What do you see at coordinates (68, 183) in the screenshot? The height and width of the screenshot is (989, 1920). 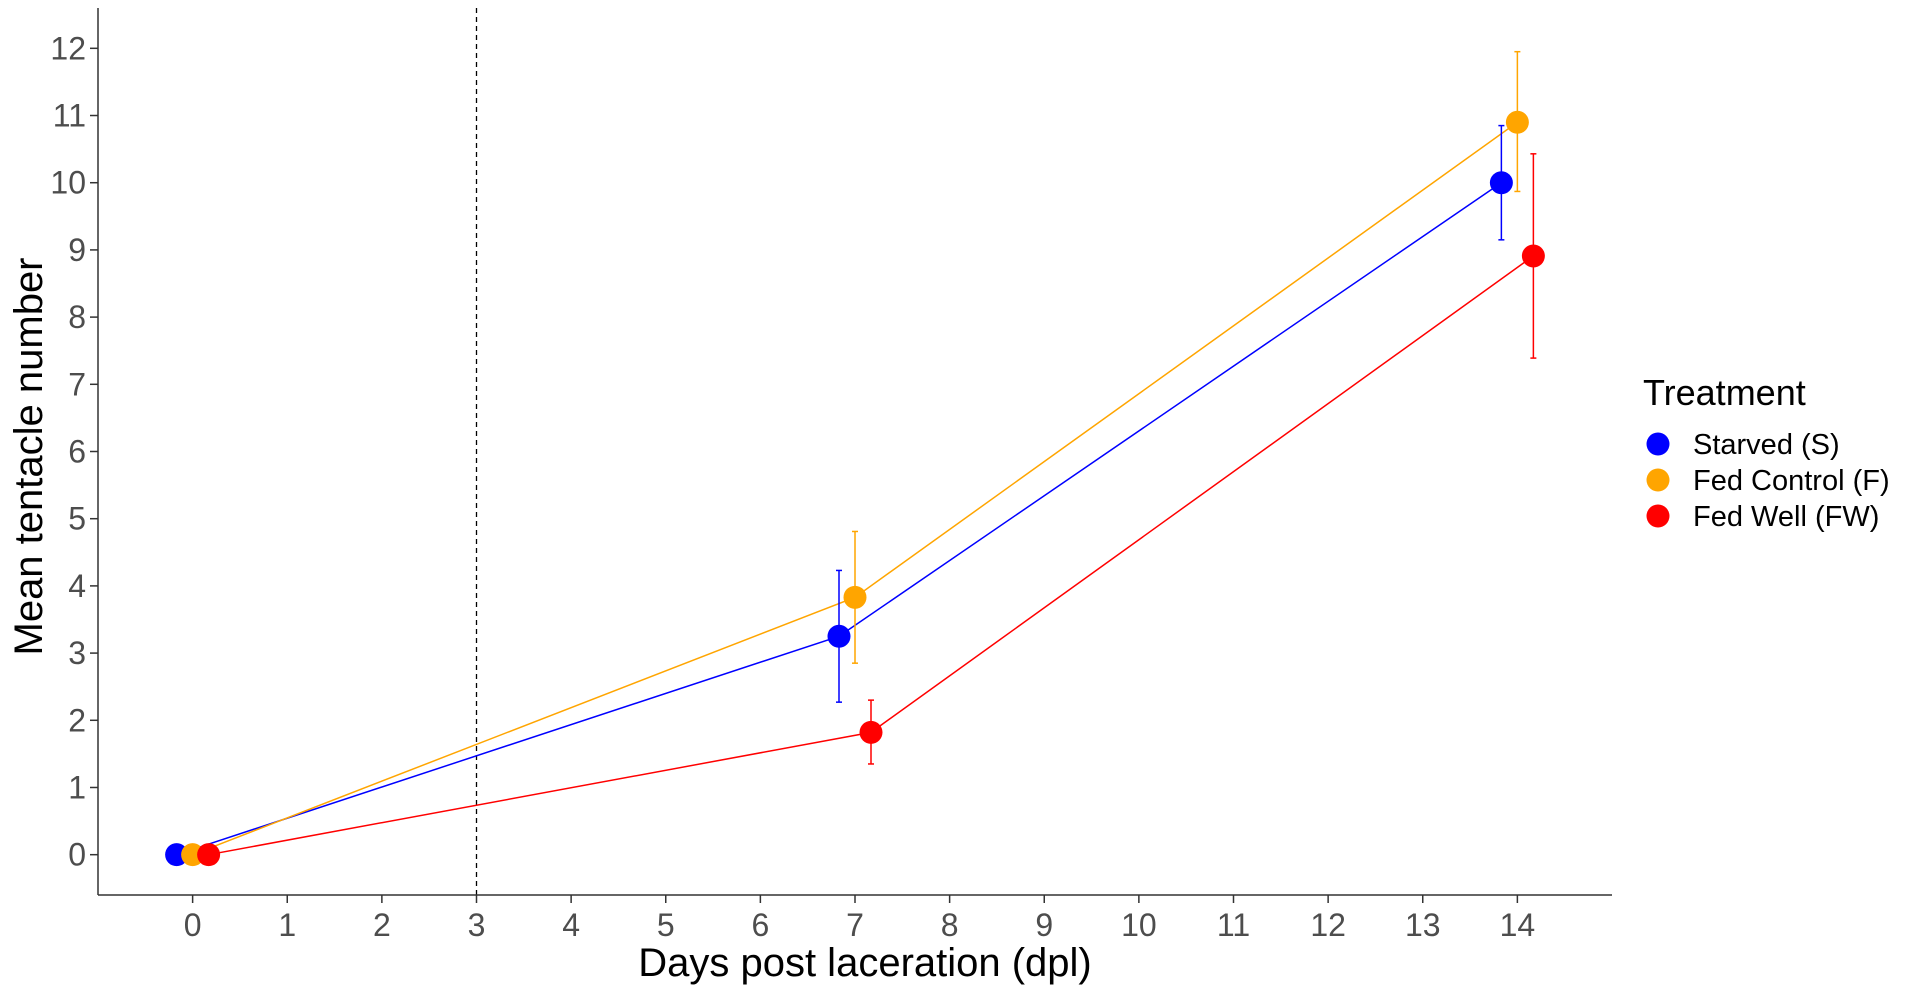 I see `y-tick-label: 10` at bounding box center [68, 183].